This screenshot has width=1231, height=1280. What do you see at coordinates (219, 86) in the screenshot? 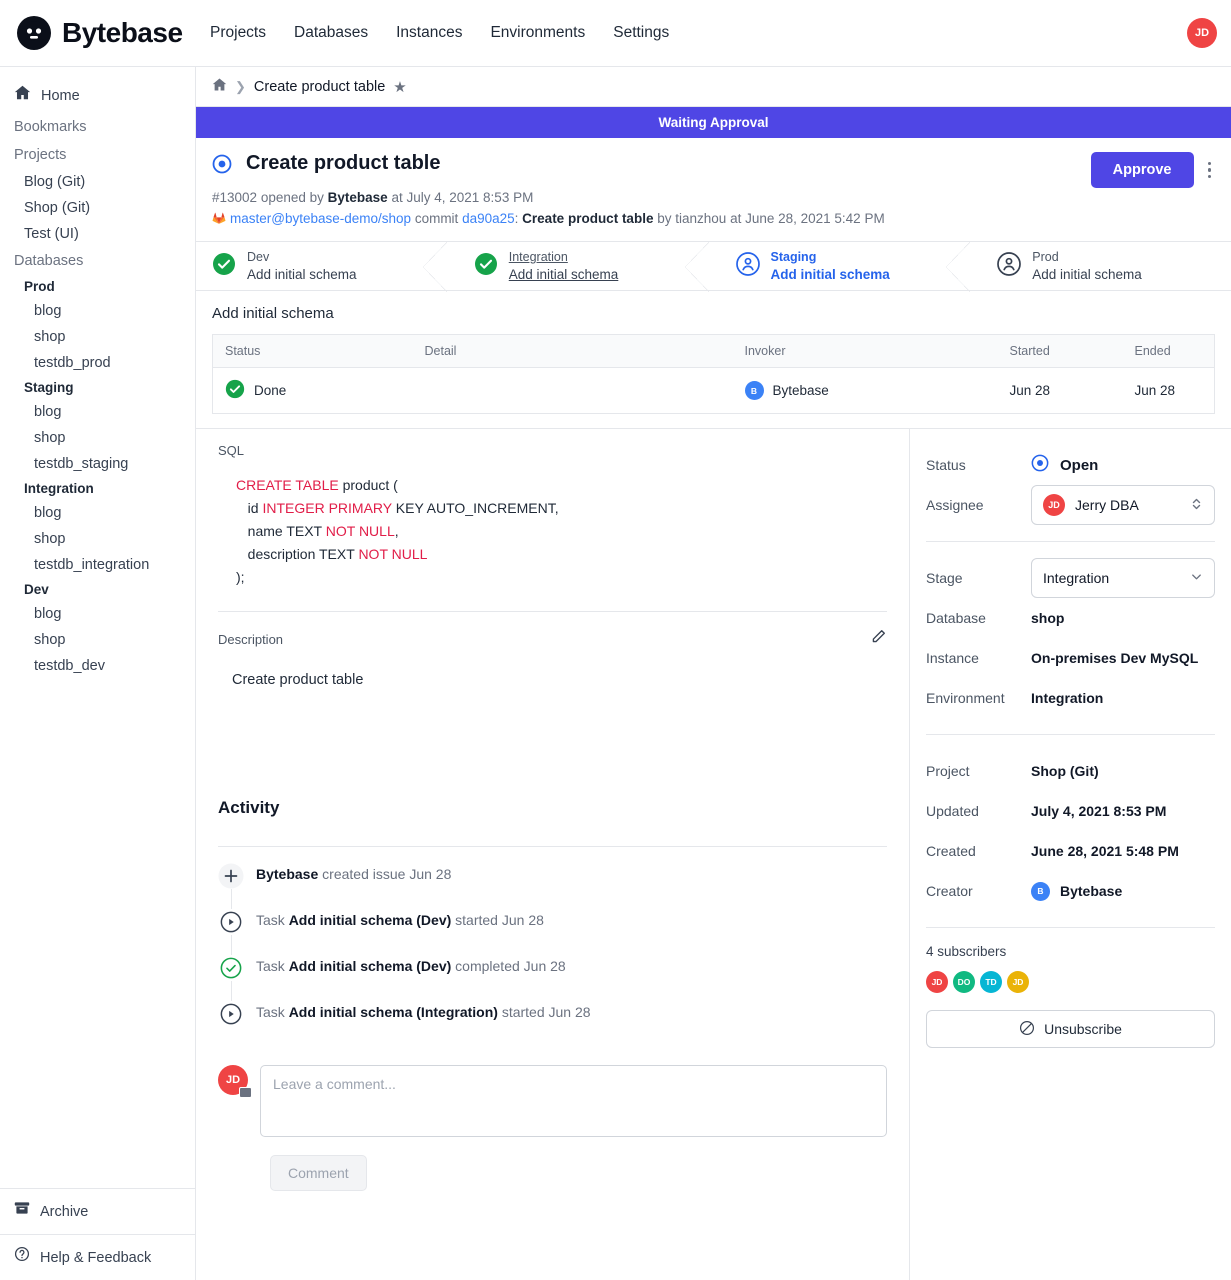
I see `breadcrumb-home-icon` at bounding box center [219, 86].